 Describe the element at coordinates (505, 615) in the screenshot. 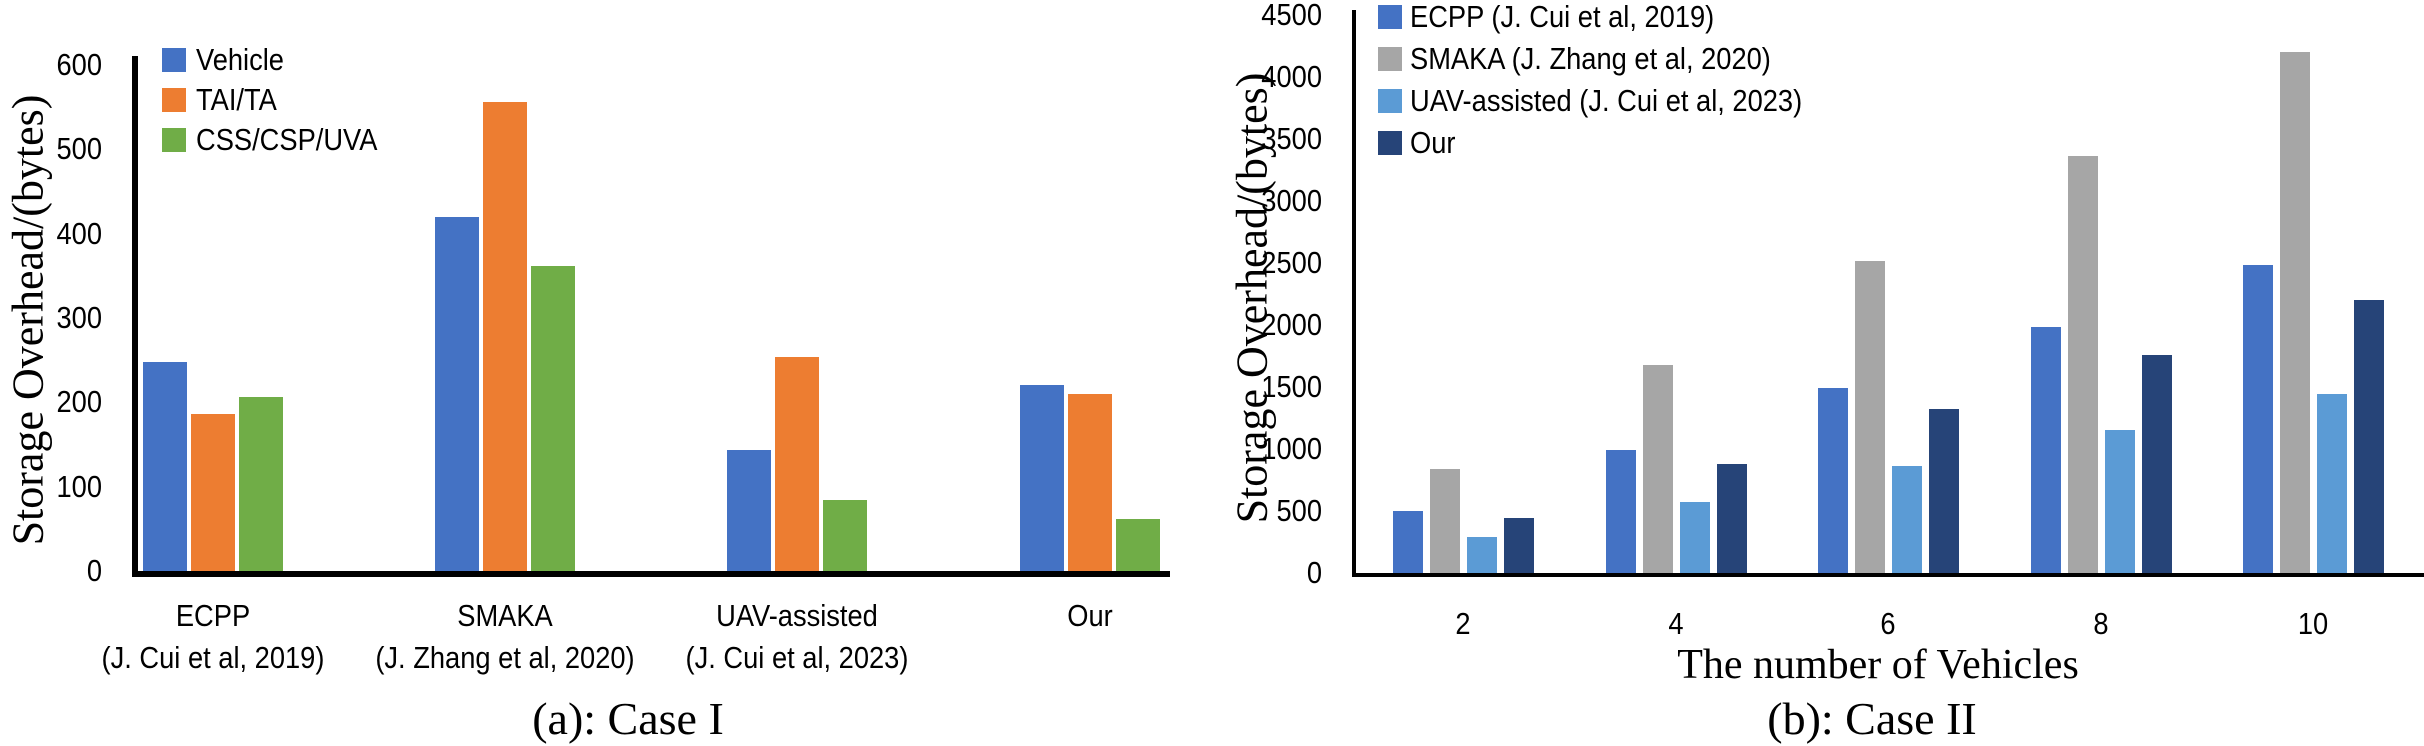

I see `category-label: SMAKA` at that location.